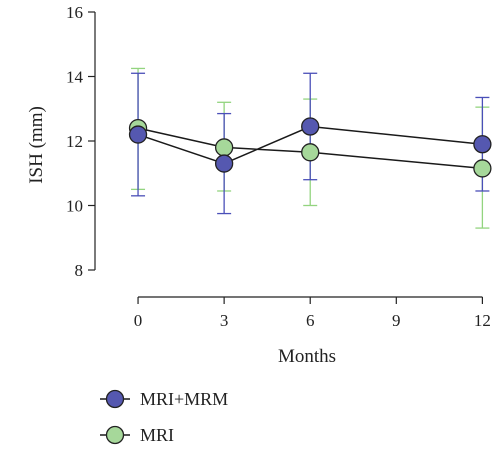 The width and height of the screenshot is (500, 450). Describe the element at coordinates (79, 270) in the screenshot. I see `y-tick-label: 8` at that location.